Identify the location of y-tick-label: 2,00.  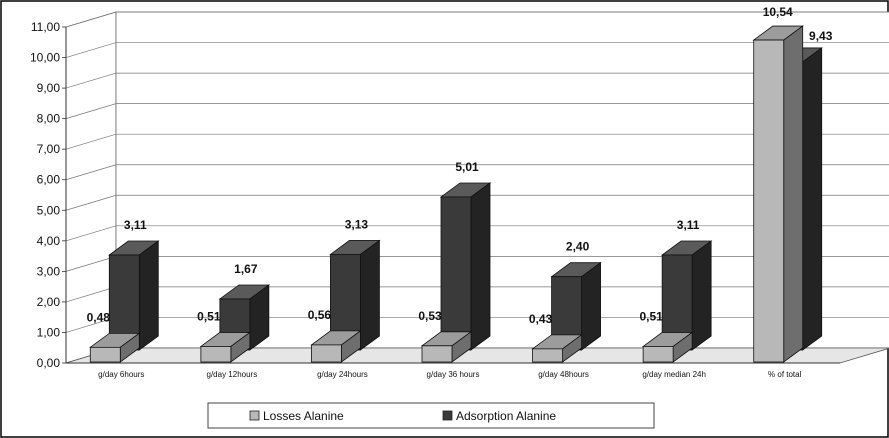
(49, 302).